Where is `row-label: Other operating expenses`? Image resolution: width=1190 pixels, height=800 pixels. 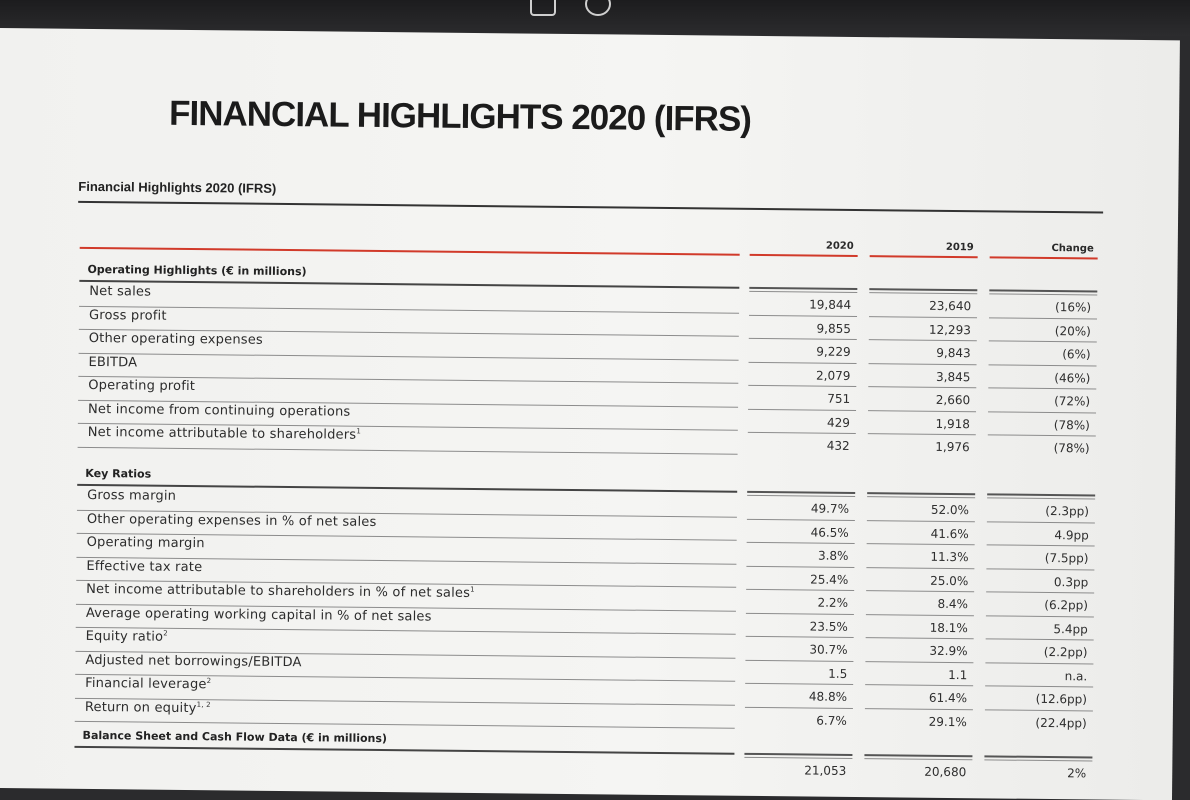
row-label: Other operating expenses is located at coordinates (176, 339).